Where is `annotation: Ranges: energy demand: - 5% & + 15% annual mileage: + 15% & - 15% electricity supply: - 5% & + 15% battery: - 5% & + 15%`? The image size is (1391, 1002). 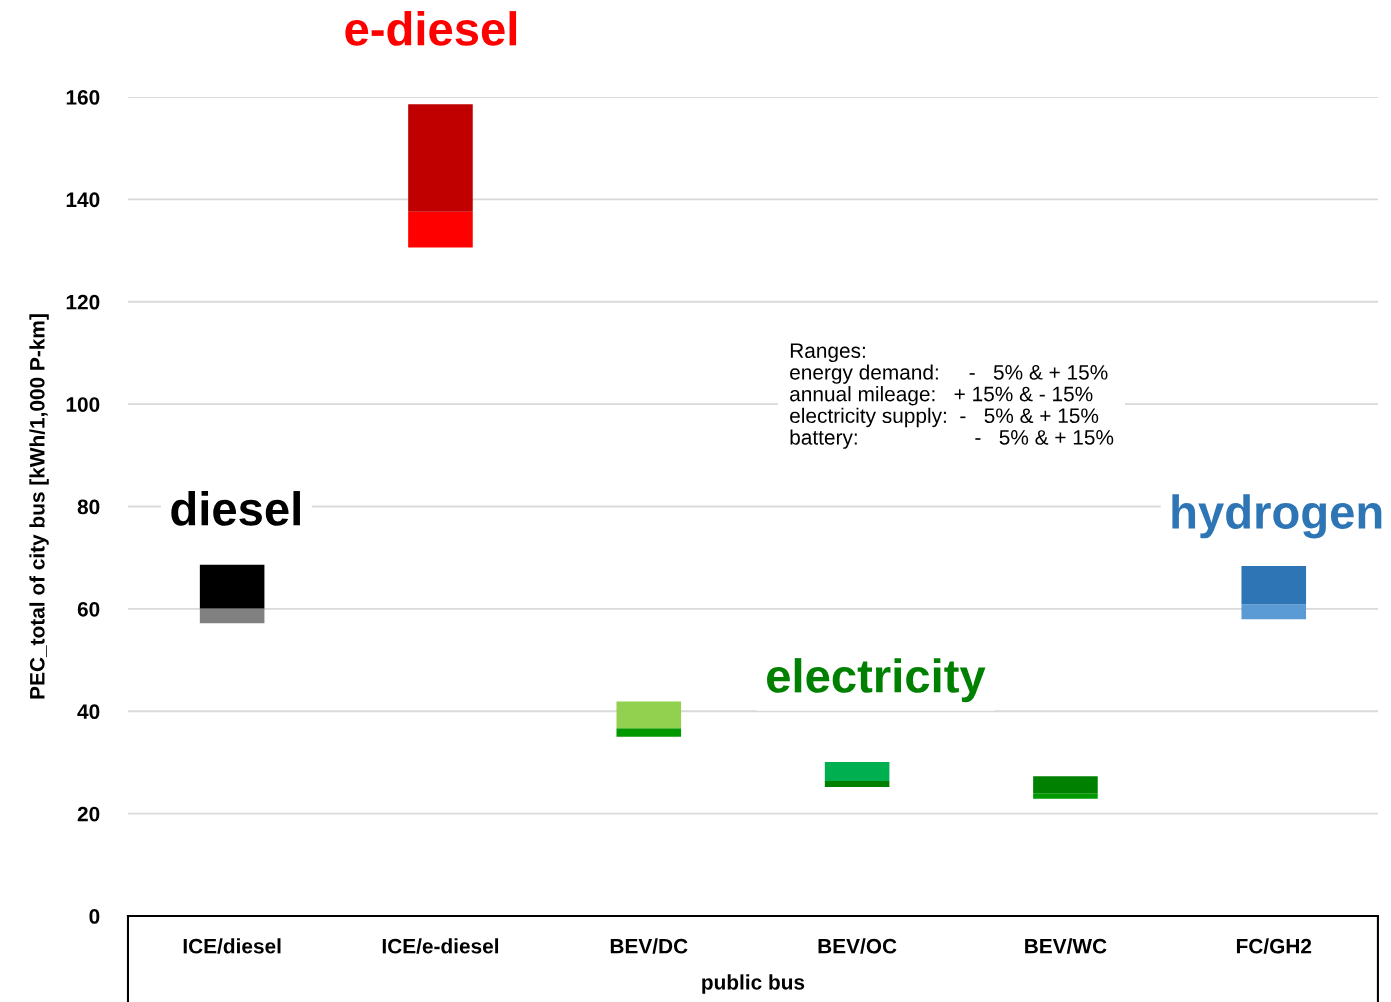
annotation: Ranges: energy demand: - 5% & + 15% annual mileage: + 15% & - 15% electricity supply: - 5% & + 15% battery: - 5% & + 15% is located at coordinates (952, 396).